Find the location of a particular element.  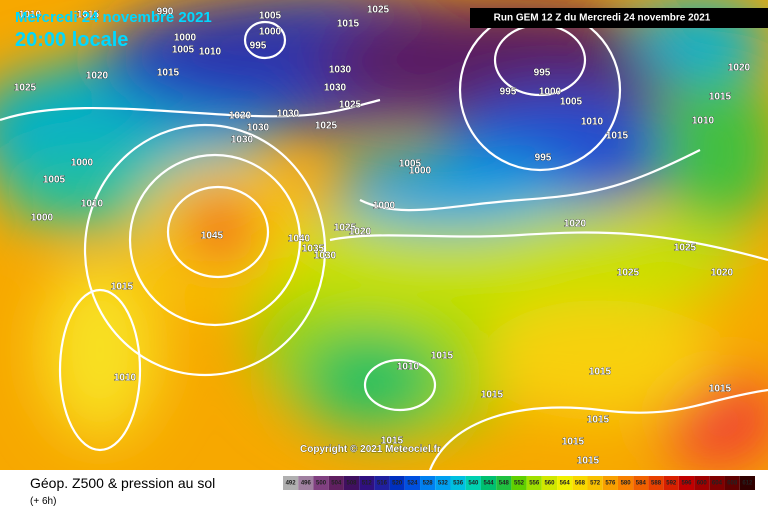

scale-label: 536 is located at coordinates (458, 484).